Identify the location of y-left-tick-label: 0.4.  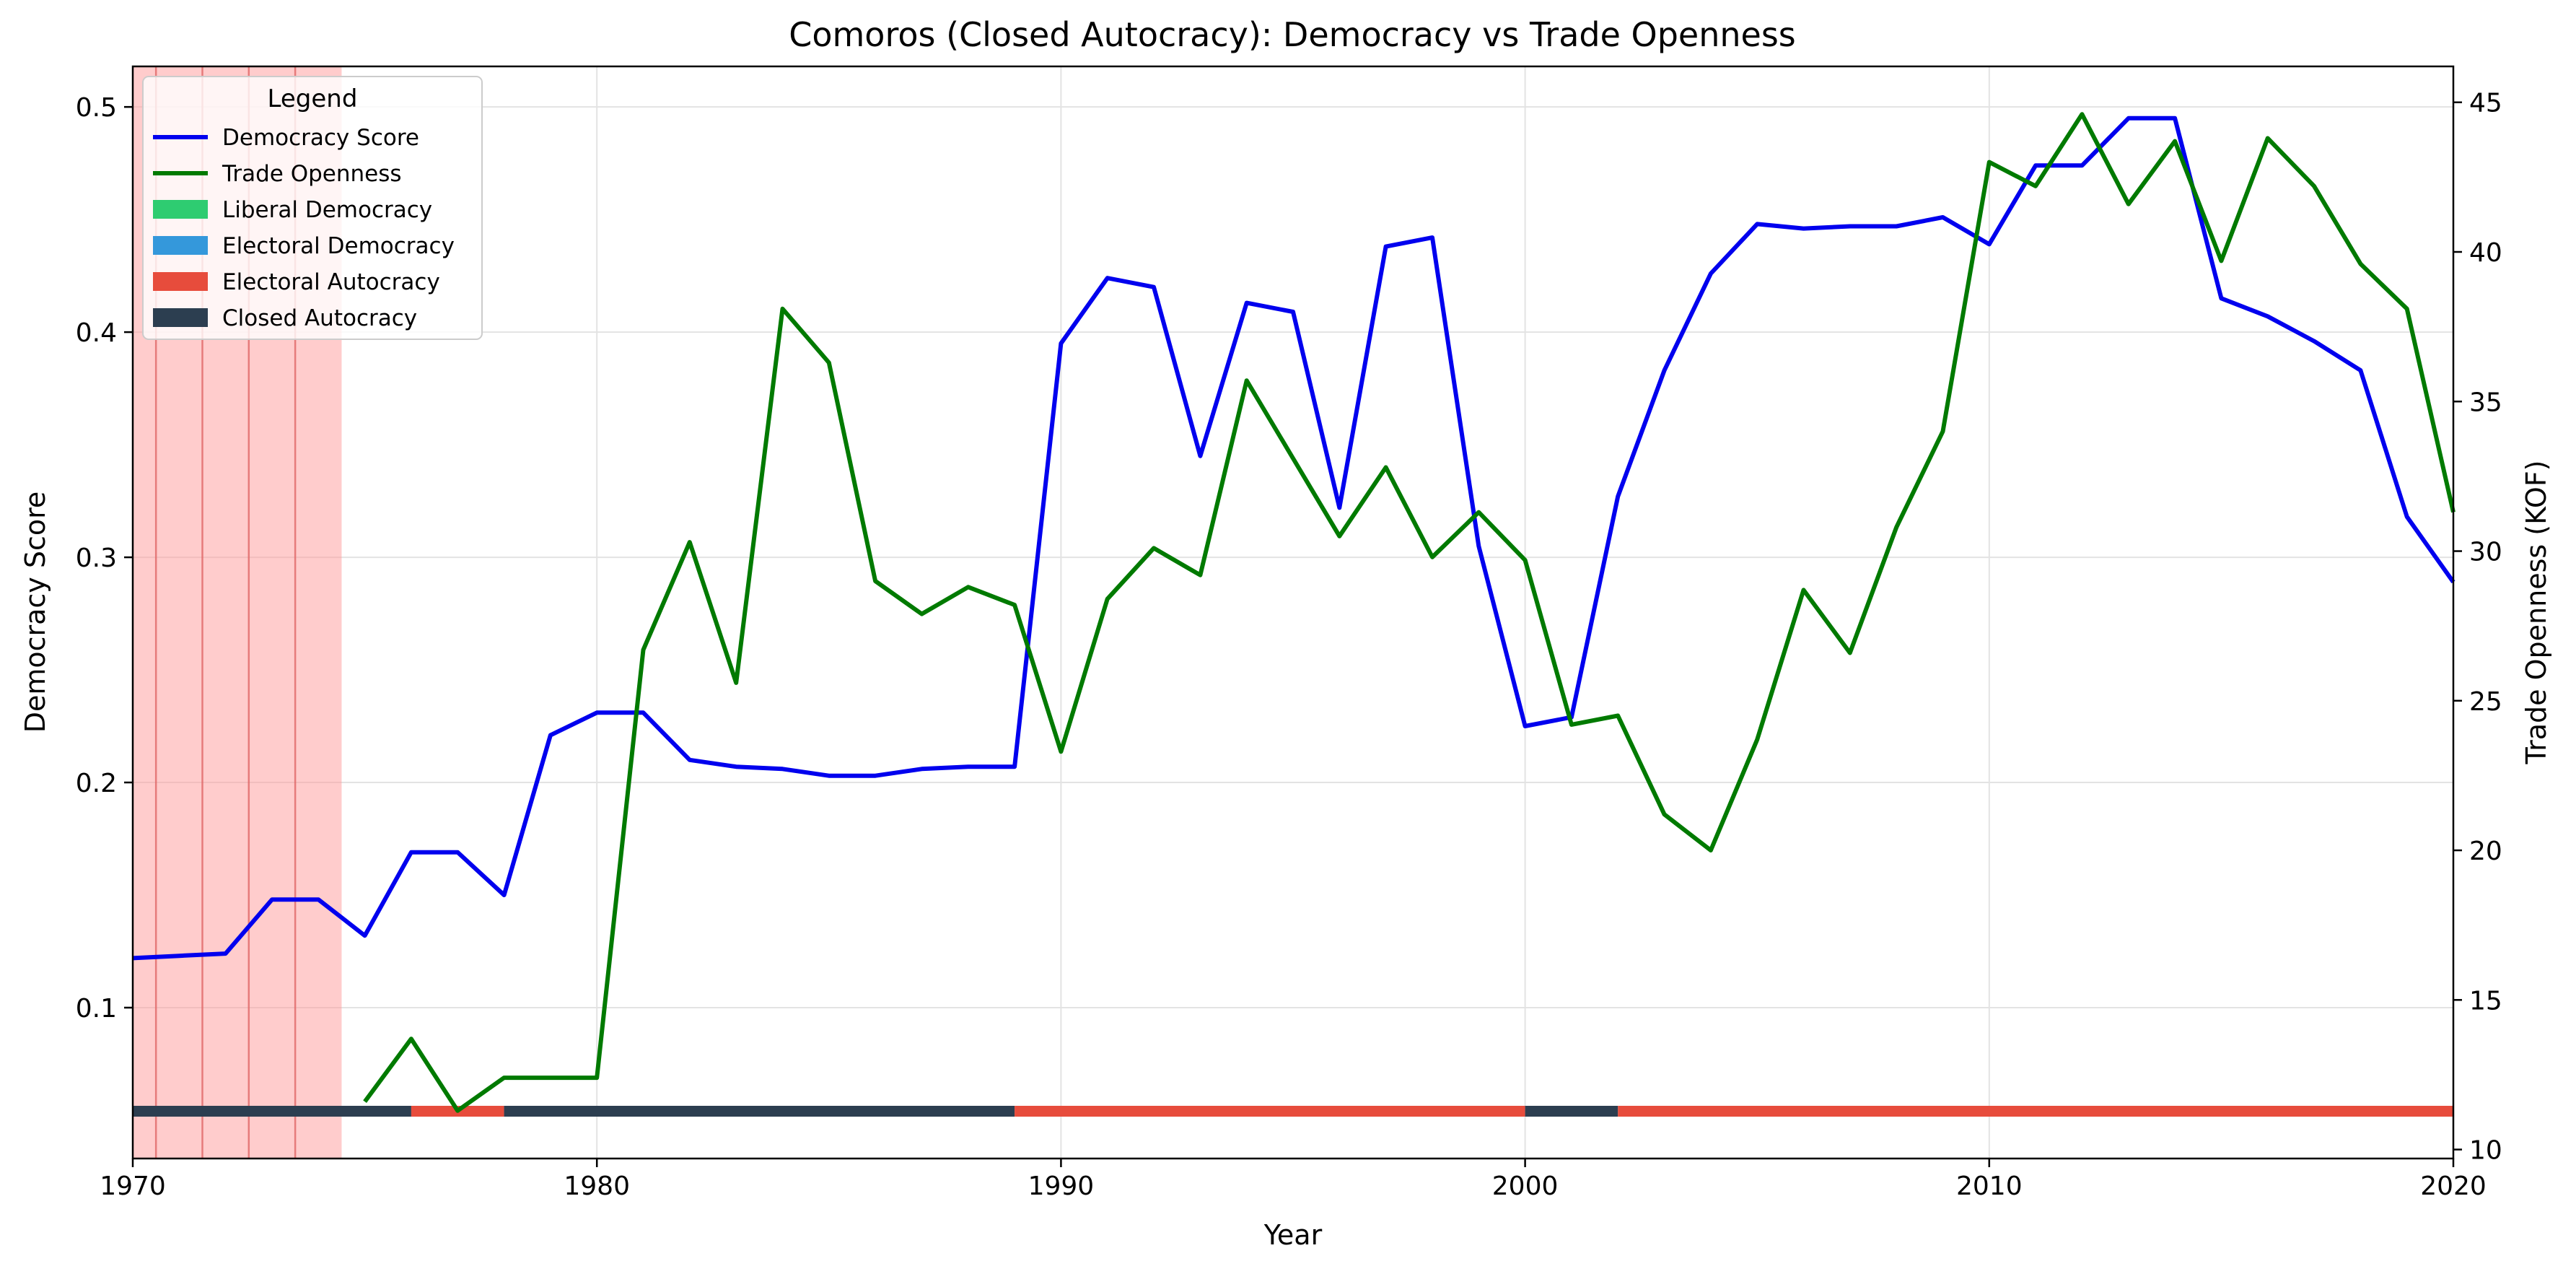
(97, 333).